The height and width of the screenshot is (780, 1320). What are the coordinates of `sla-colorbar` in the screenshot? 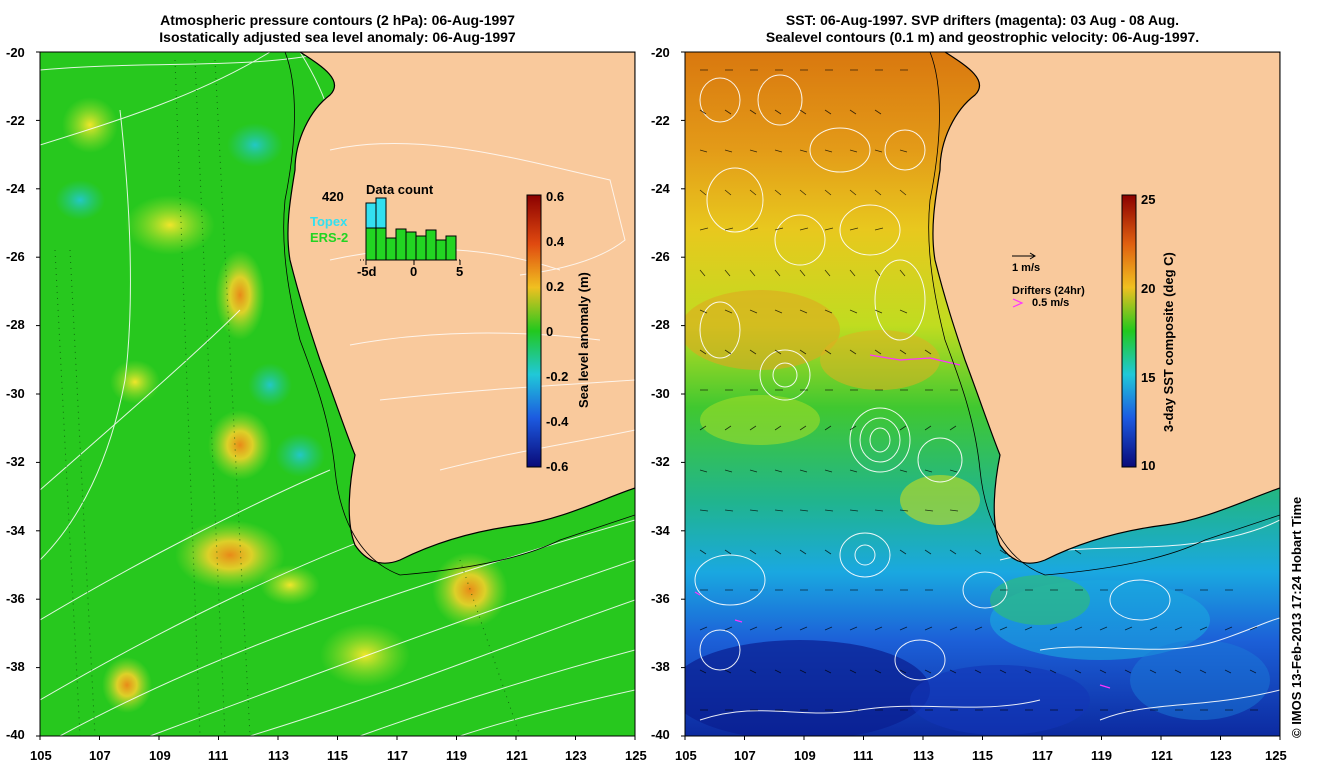 It's located at (534, 331).